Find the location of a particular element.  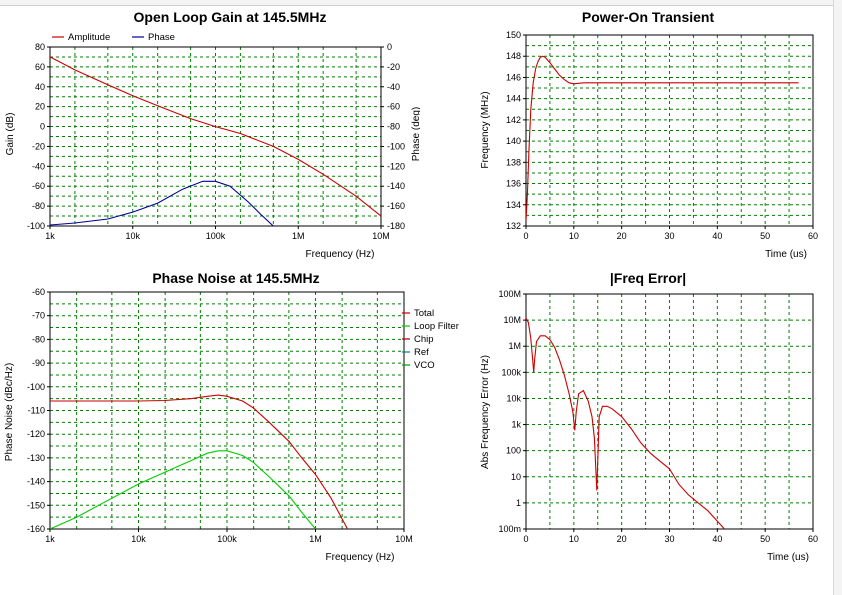

y-axis-label: Frequency (MHz) is located at coordinates (485, 129).